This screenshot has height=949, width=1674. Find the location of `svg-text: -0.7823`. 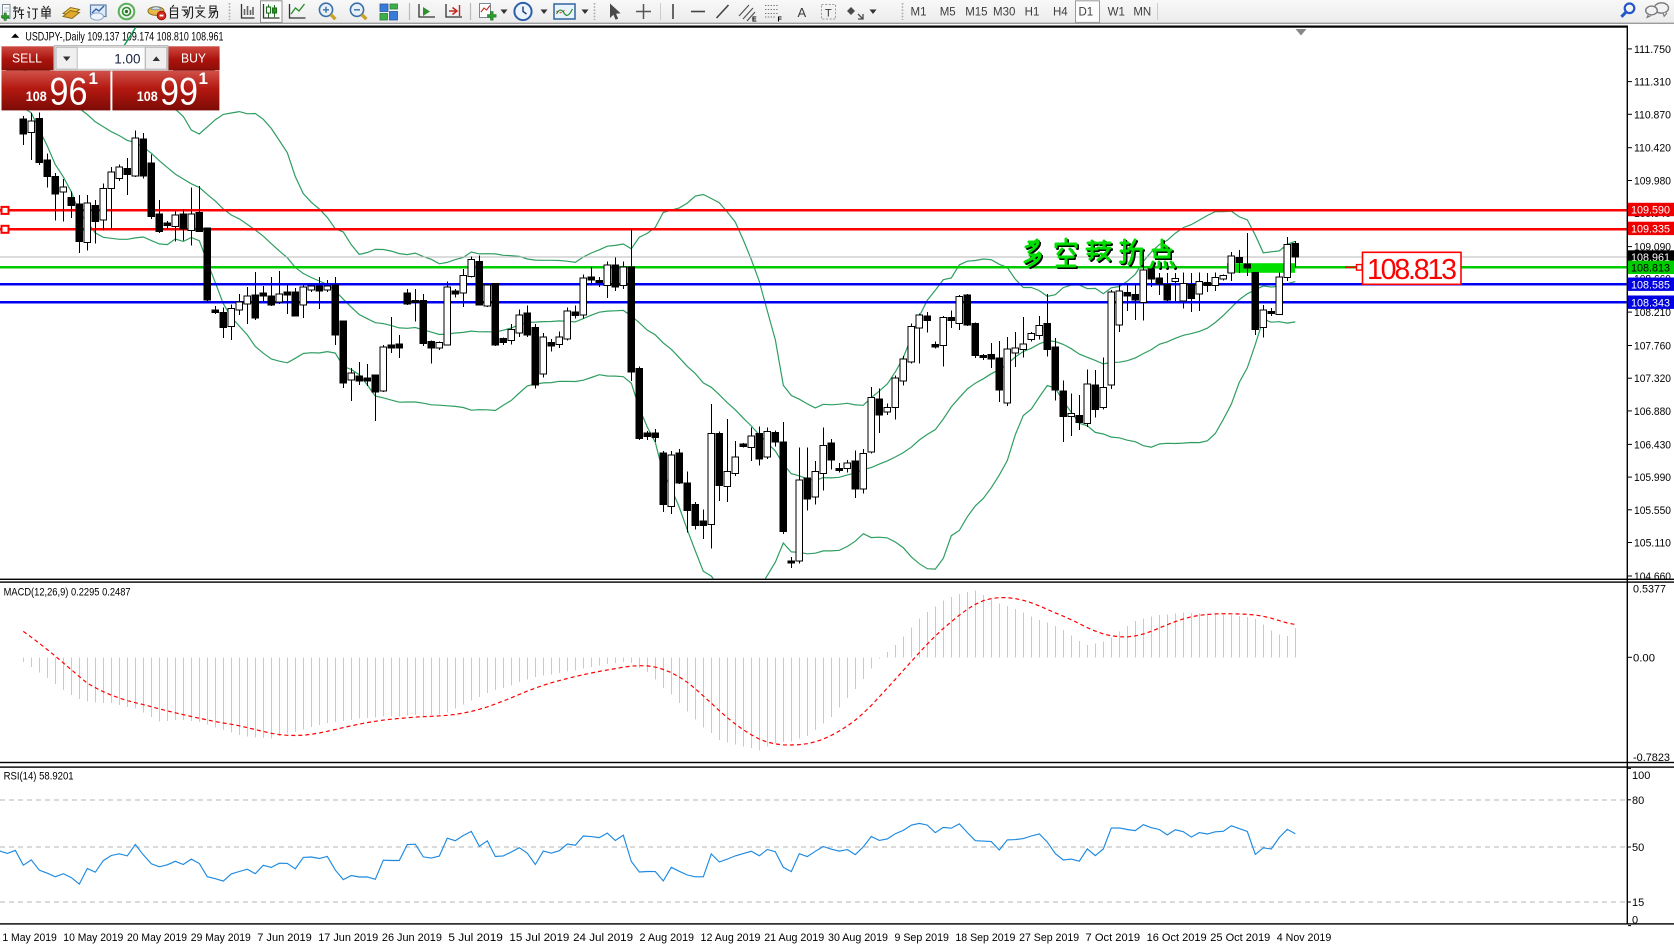

svg-text: -0.7823 is located at coordinates (1651, 758).